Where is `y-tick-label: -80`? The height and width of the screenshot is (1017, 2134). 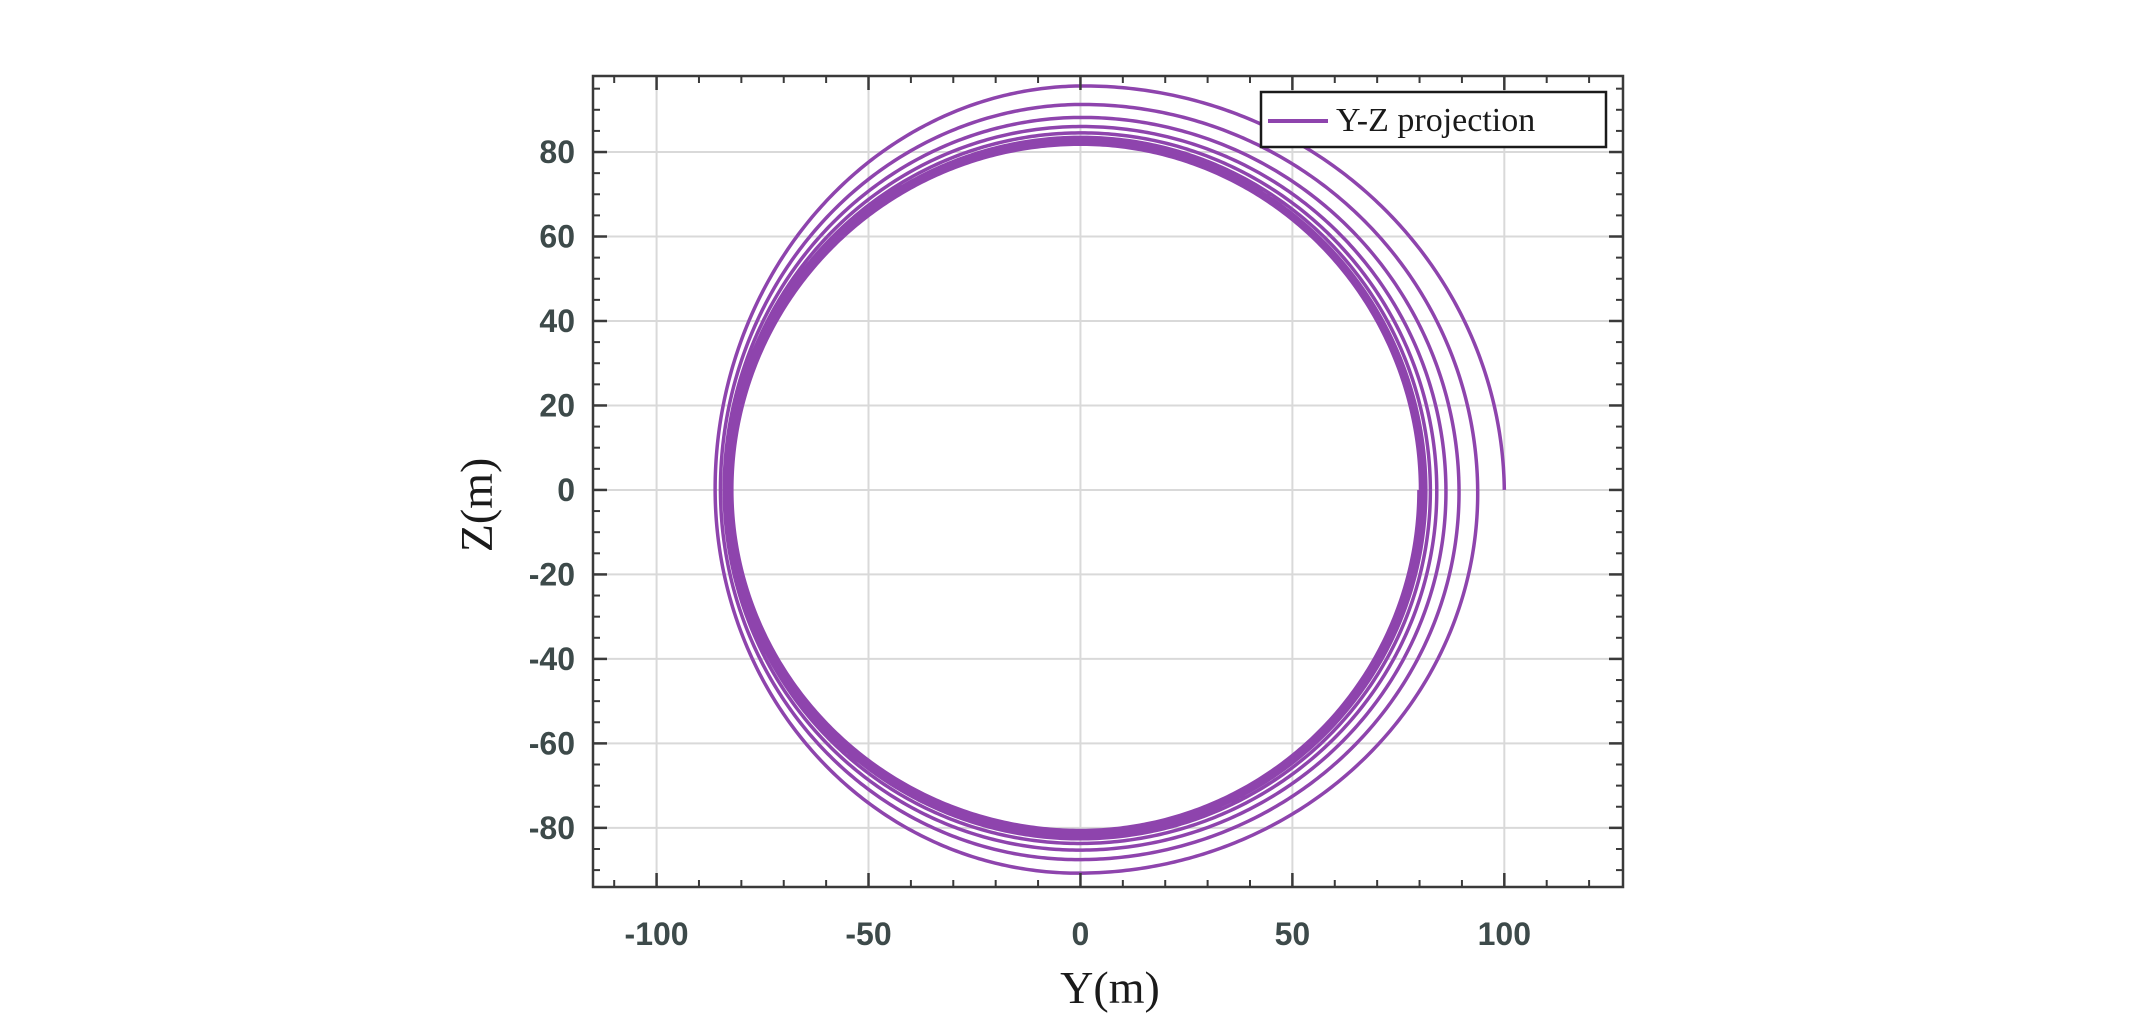
y-tick-label: -80 is located at coordinates (552, 828).